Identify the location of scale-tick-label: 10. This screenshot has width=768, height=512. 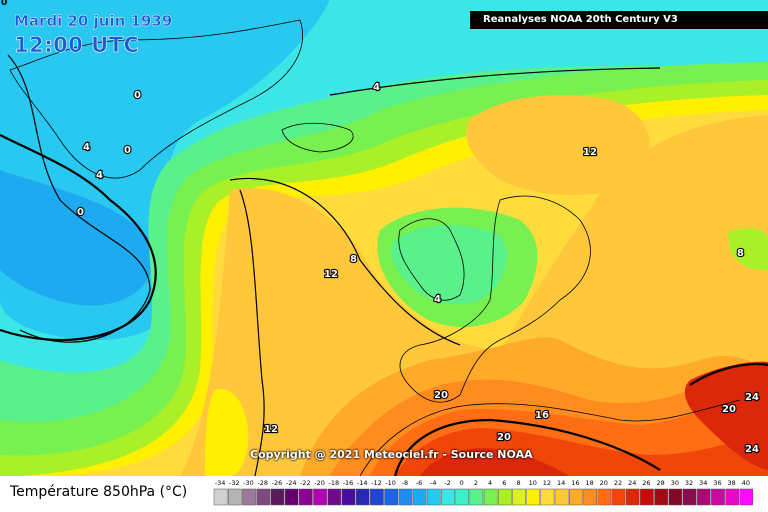
(533, 483).